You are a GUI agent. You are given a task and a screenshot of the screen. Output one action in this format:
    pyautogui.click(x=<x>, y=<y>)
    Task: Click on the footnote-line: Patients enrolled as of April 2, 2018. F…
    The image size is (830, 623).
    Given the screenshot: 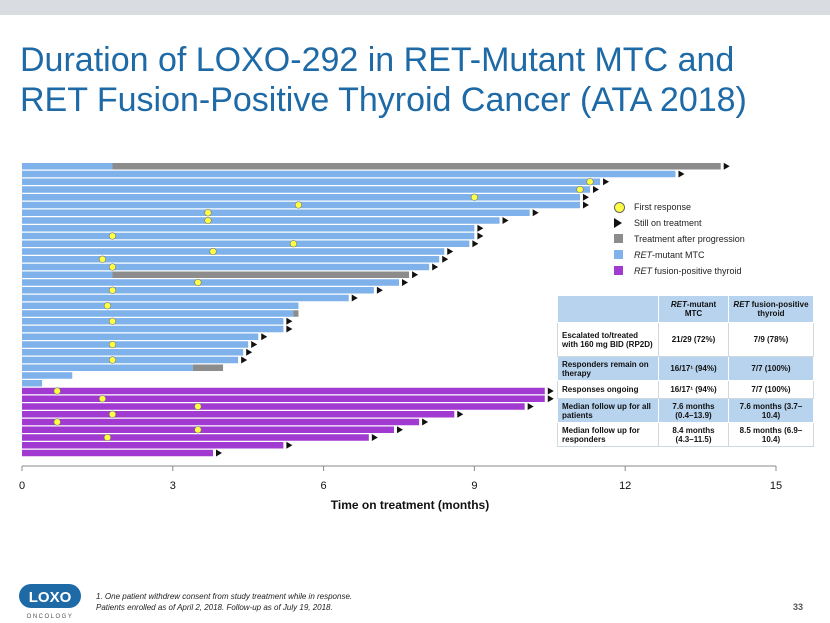 What is the action you would take?
    pyautogui.click(x=214, y=607)
    